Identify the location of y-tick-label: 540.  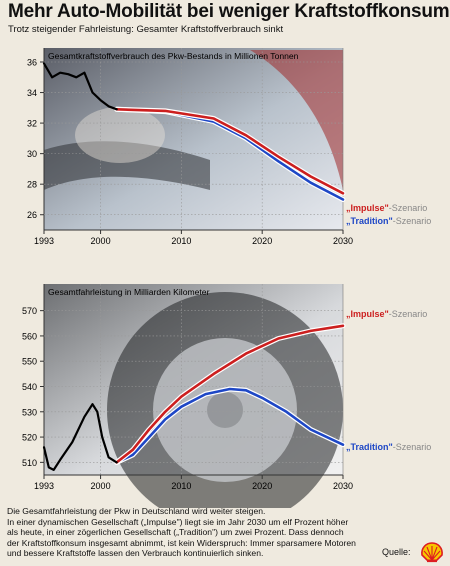
(29, 387).